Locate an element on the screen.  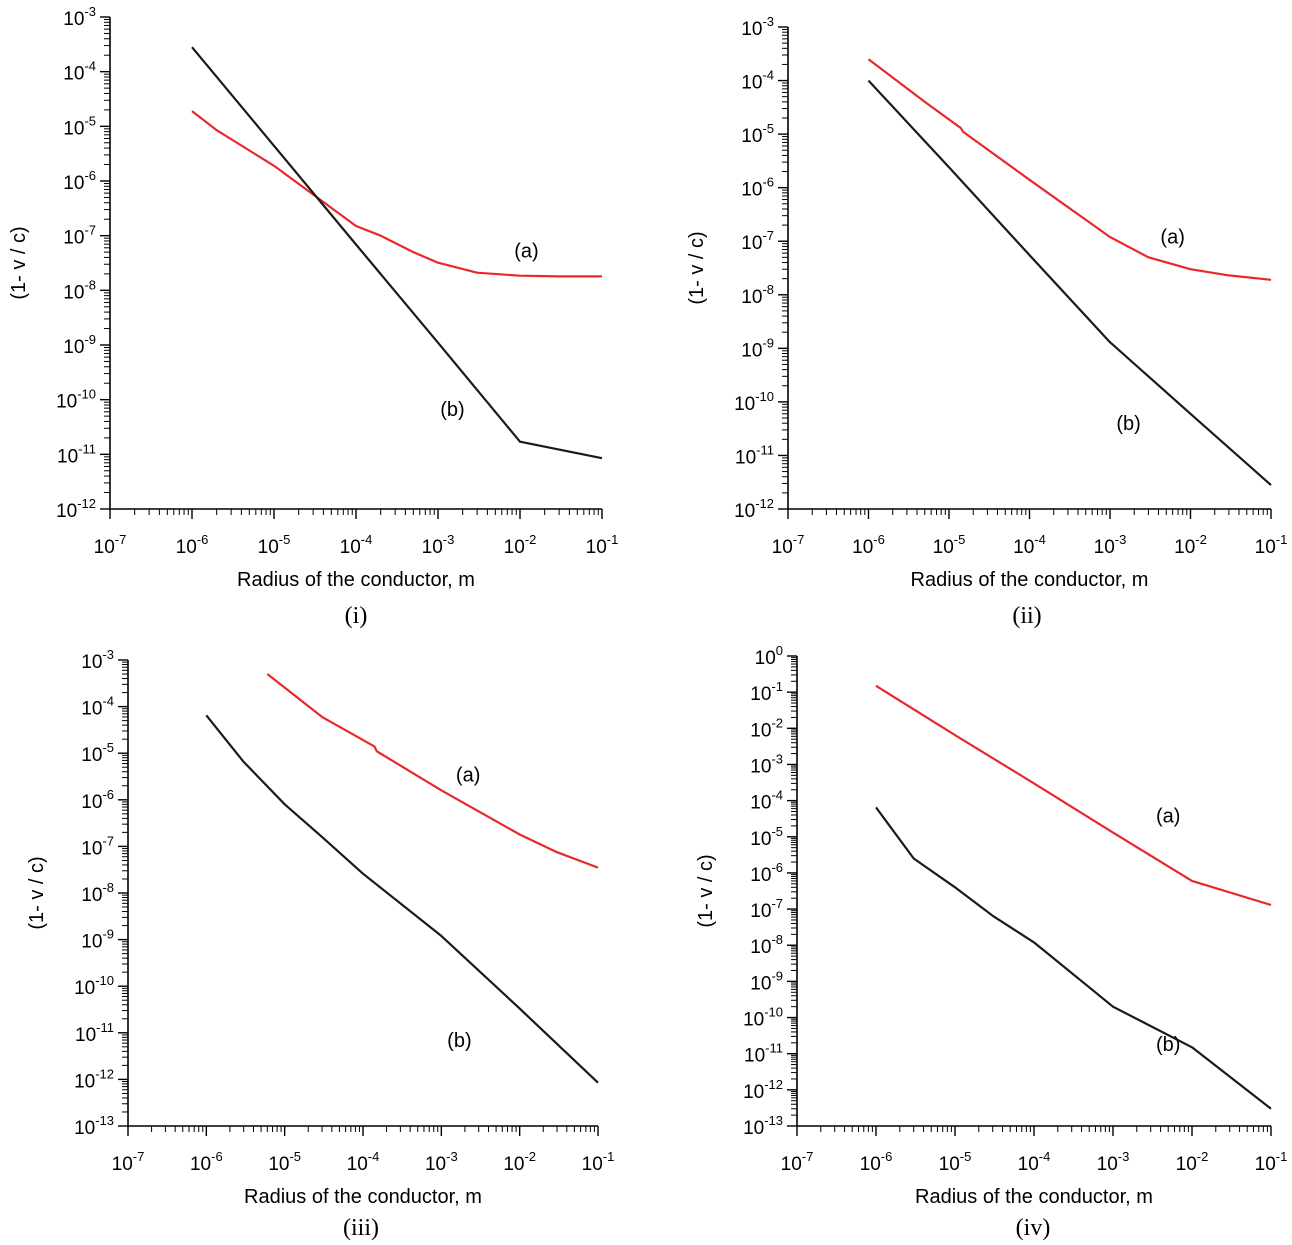
y-tick-label: 10⁰ is located at coordinates (769, 656).